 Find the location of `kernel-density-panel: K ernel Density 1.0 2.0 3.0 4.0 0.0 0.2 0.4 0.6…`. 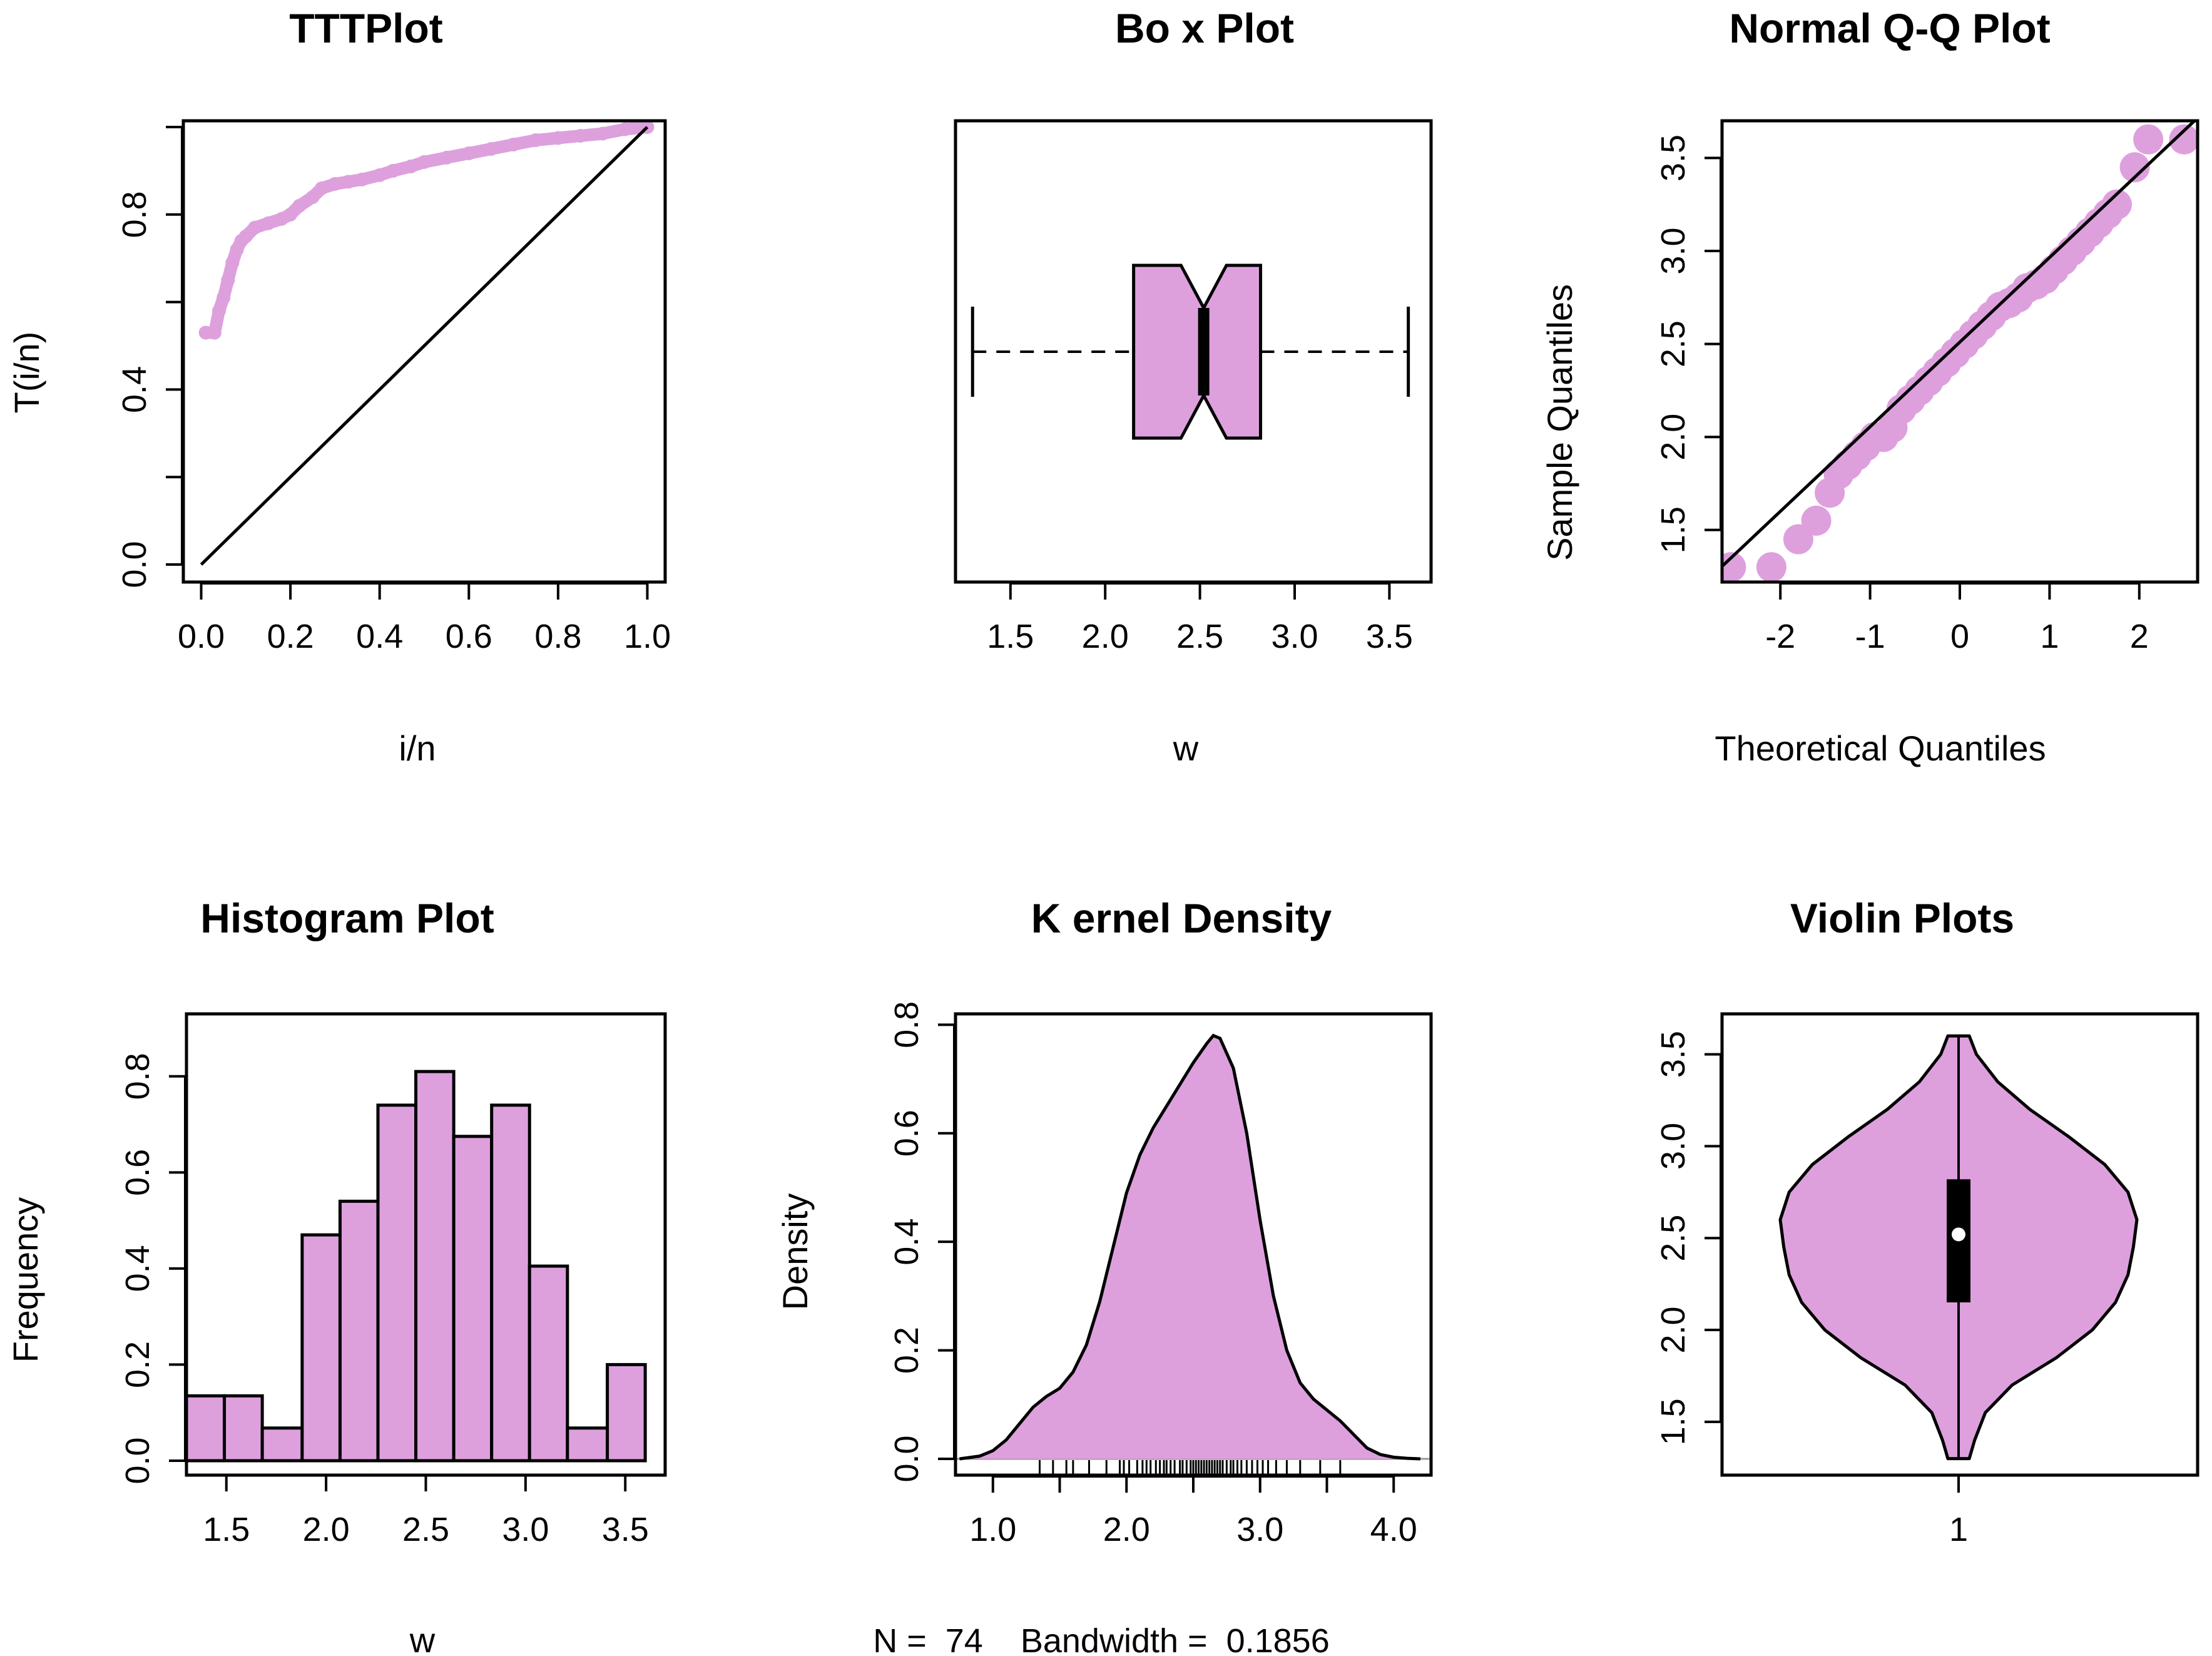

kernel-density-panel: K ernel Density 1.0 2.0 3.0 4.0 0.0 0.2 0.4 0.6… is located at coordinates (1104, 1275).